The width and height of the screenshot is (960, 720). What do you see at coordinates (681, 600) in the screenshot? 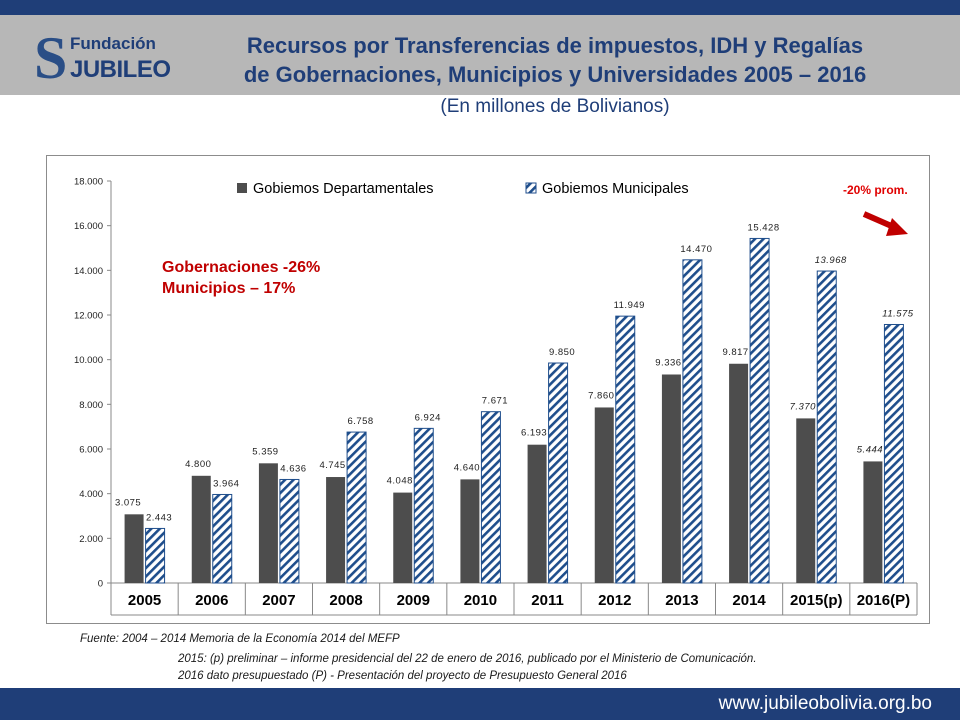
I see `x-tick-label: 2013` at bounding box center [681, 600].